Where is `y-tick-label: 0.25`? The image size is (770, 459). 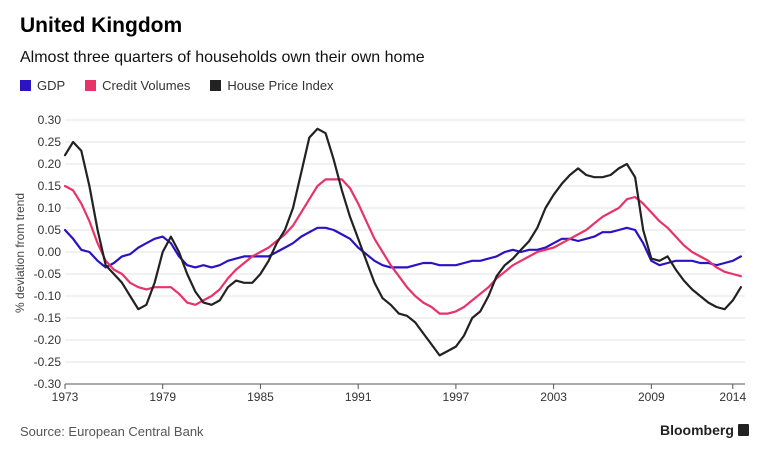
y-tick-label: 0.25 is located at coordinates (50, 142).